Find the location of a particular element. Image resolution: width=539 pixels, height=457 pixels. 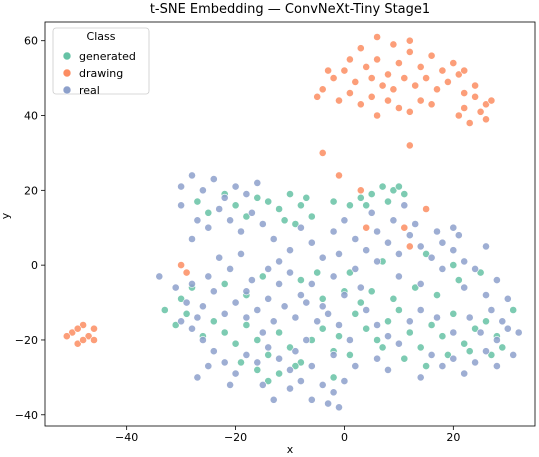

legend-label-real: real is located at coordinates (89, 90).